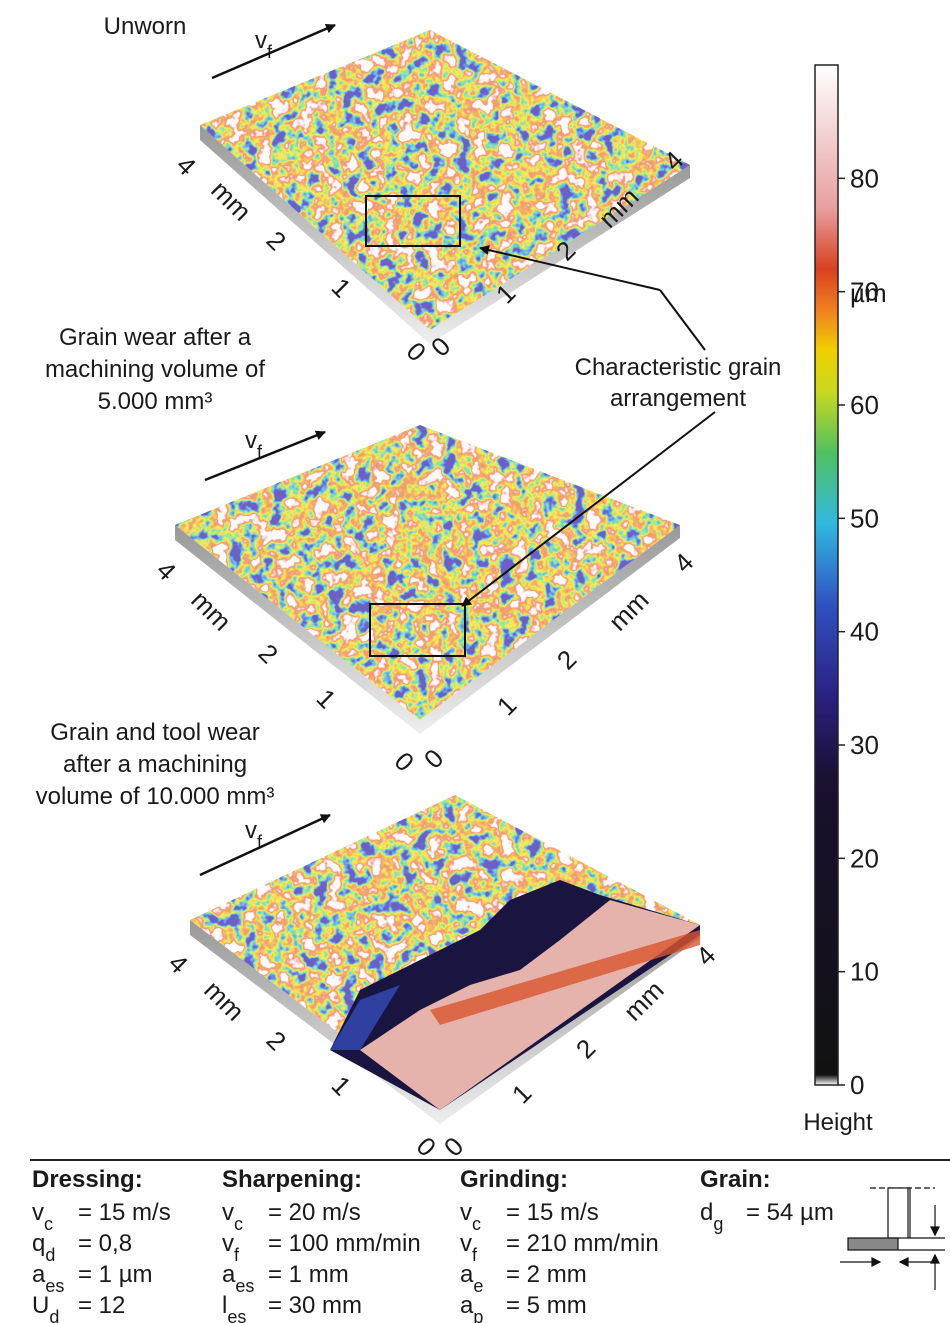 This screenshot has height=1323, width=950. What do you see at coordinates (292, 1179) in the screenshot?
I see `parameter-heading: Sharpening:` at bounding box center [292, 1179].